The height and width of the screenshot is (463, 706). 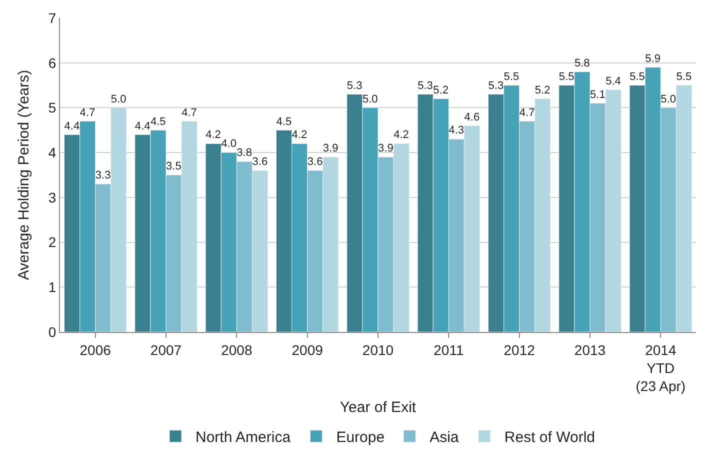 I want to click on y-tick-label: 6, so click(x=52, y=62).